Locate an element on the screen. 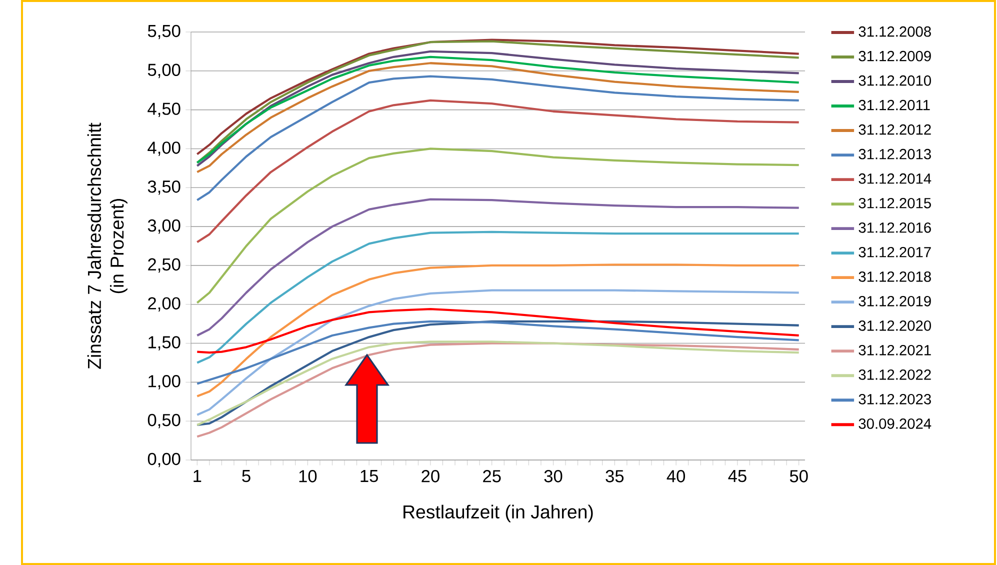 The height and width of the screenshot is (565, 997). x-tick-label: 25 is located at coordinates (492, 476).